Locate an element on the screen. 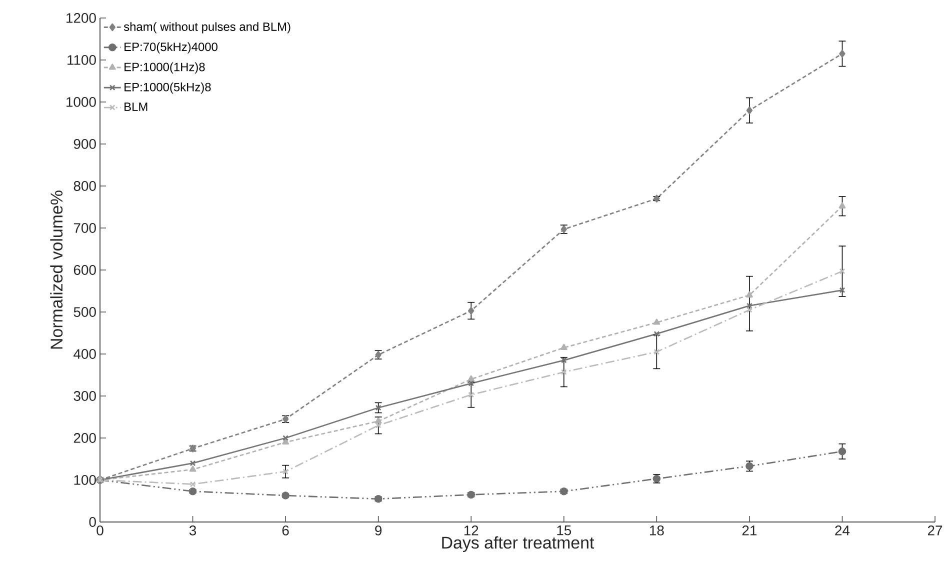  y-tick-label: 500 is located at coordinates (85, 312).